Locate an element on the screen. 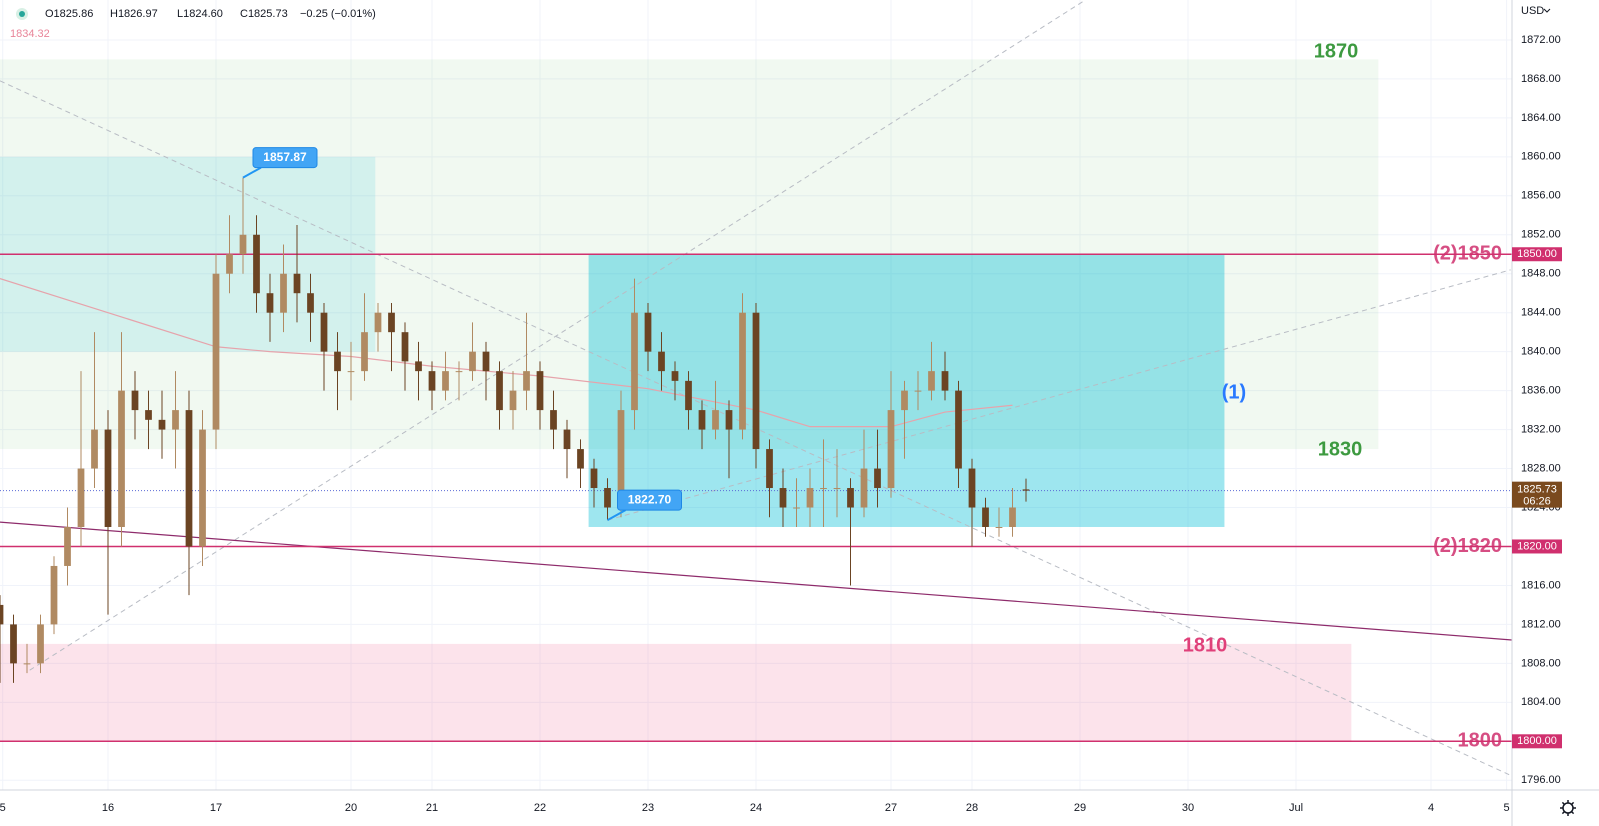 The height and width of the screenshot is (826, 1599). price-tag is located at coordinates (1537, 254).